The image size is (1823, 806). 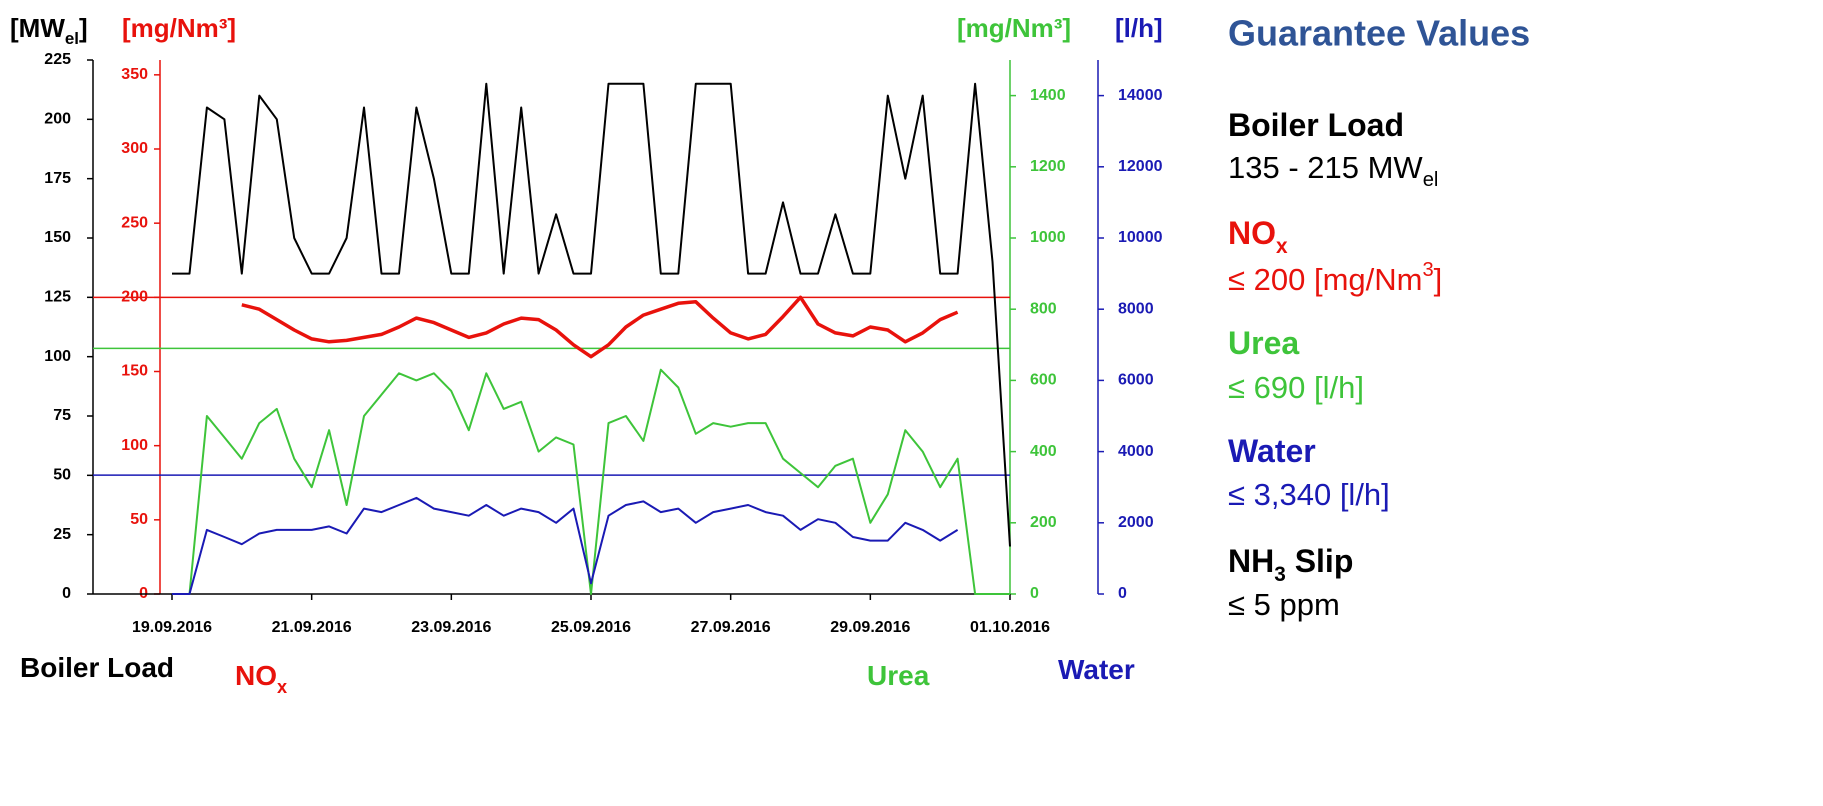 I want to click on text-part: ≤ 3,340 [l/h], so click(x=1309, y=494).